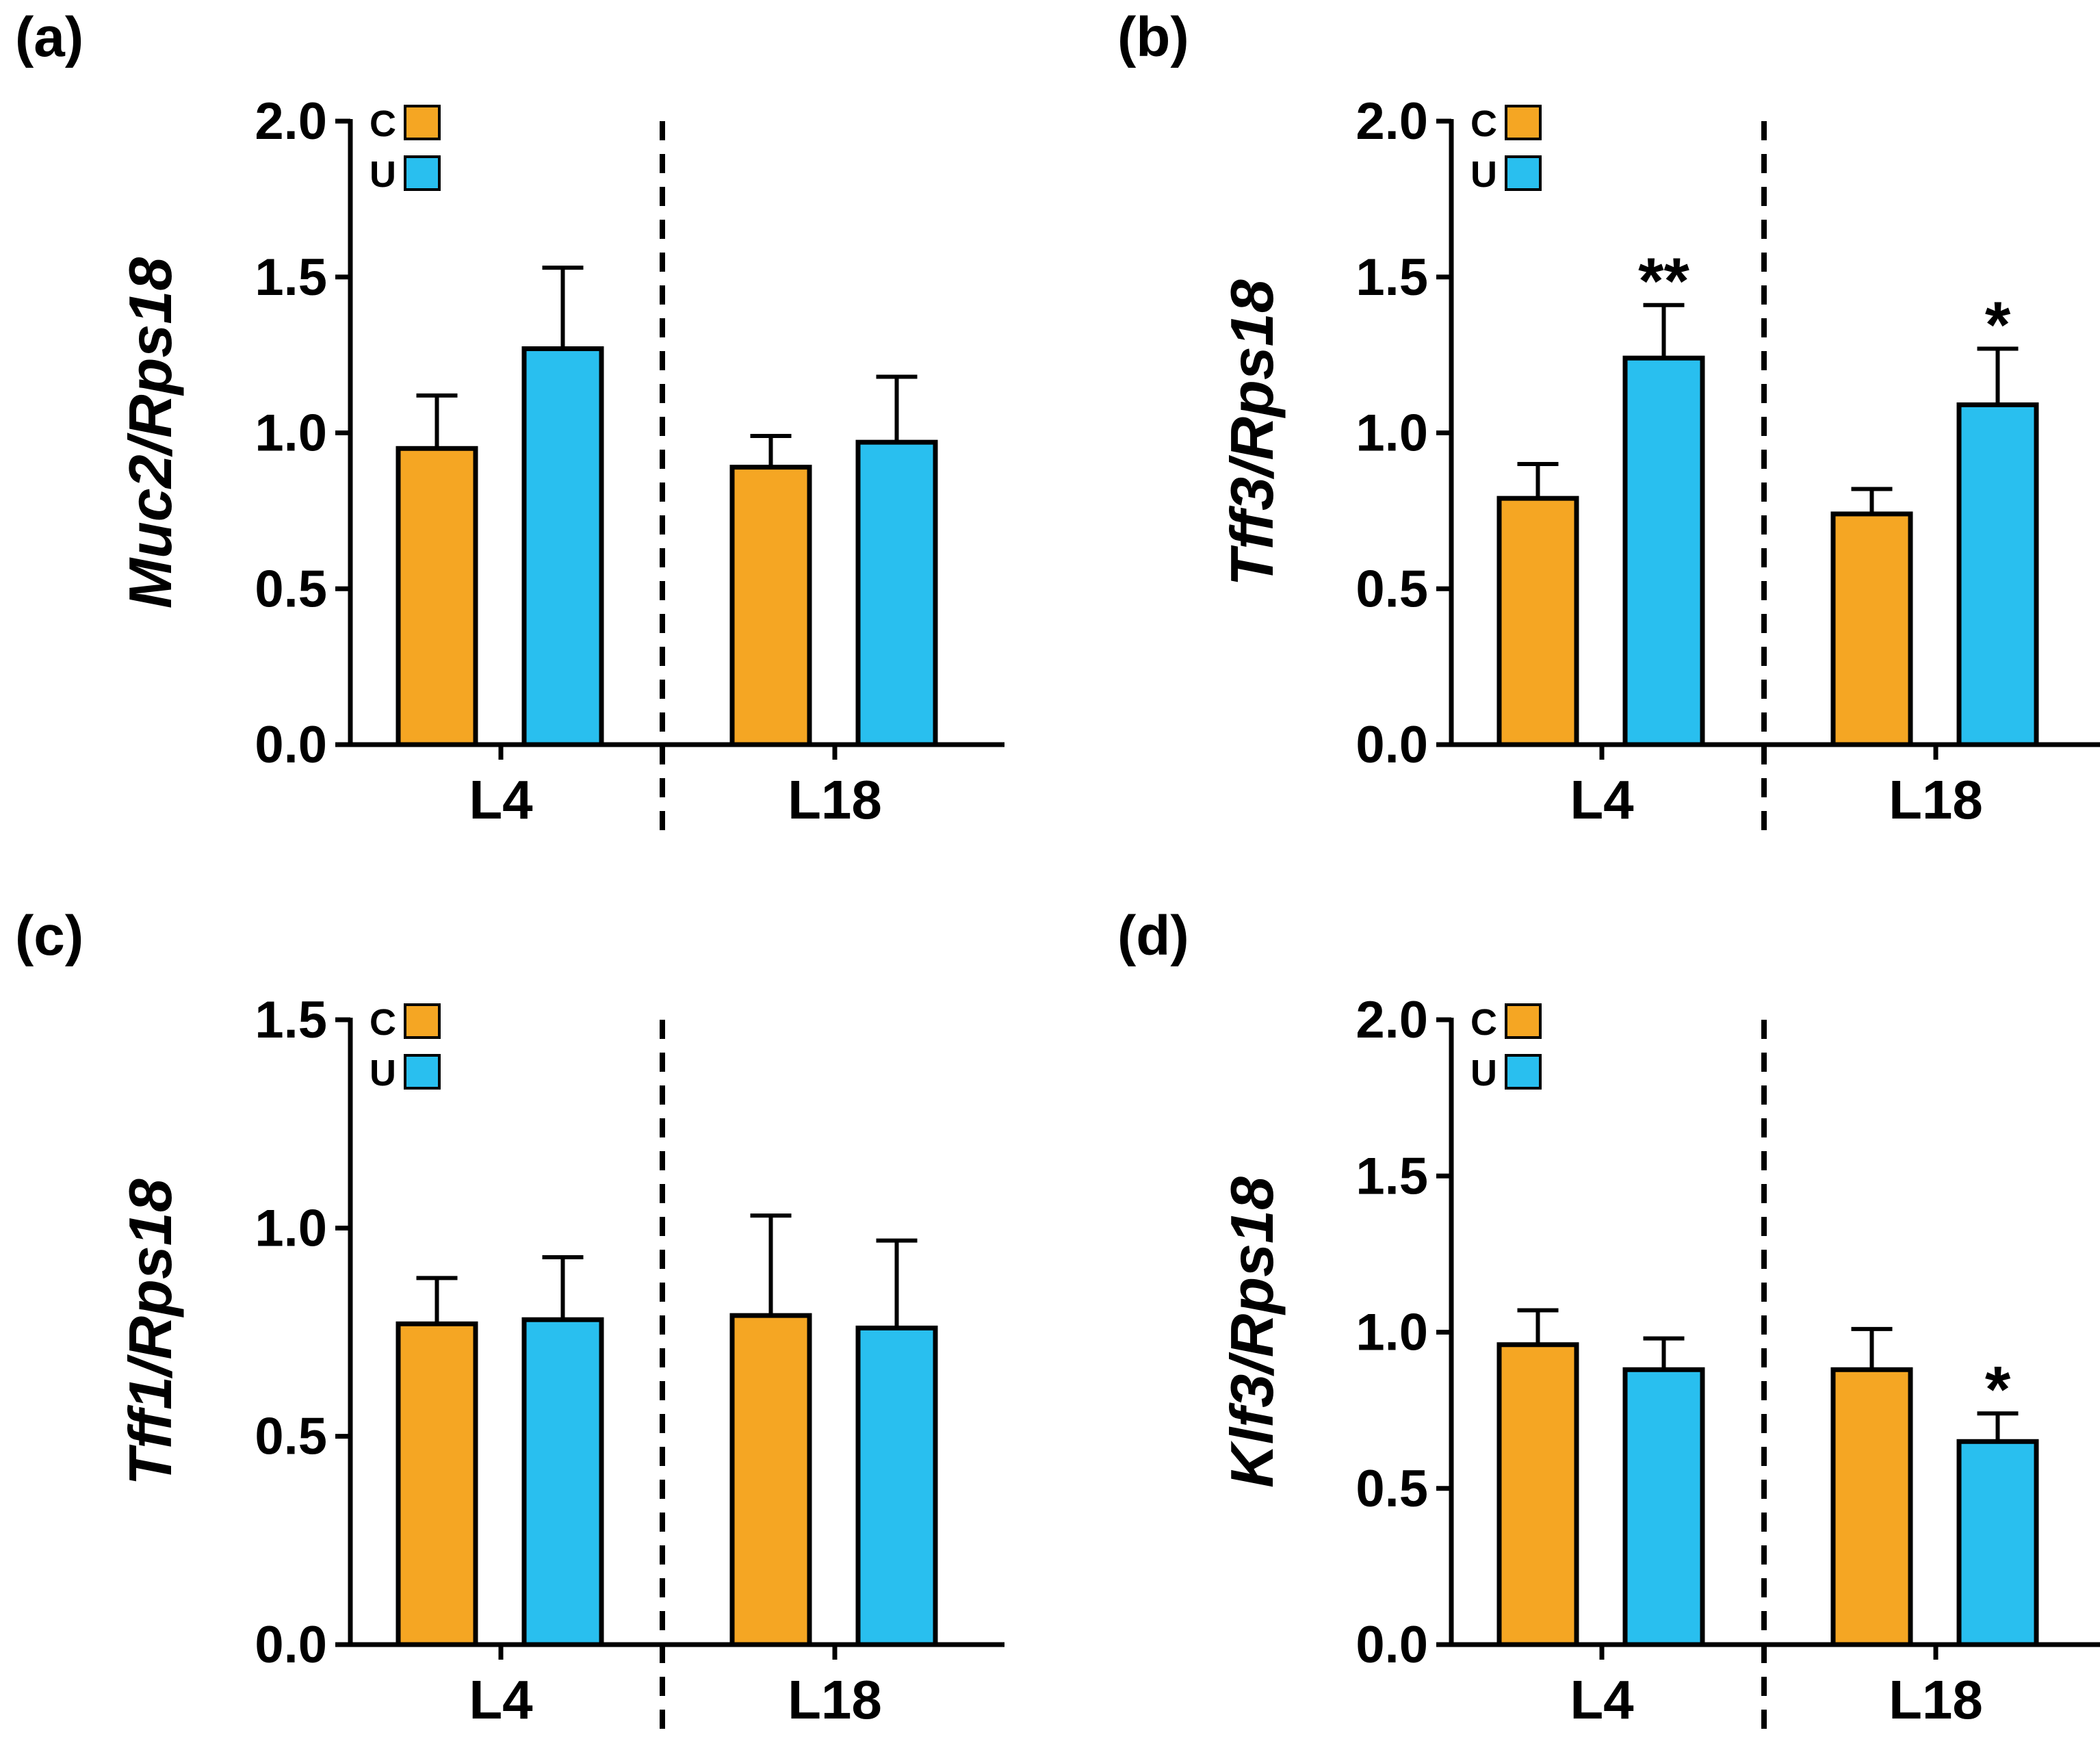 Image resolution: width=2100 pixels, height=1763 pixels. Describe the element at coordinates (1153, 37) in the screenshot. I see `panel-label: (b)` at that location.